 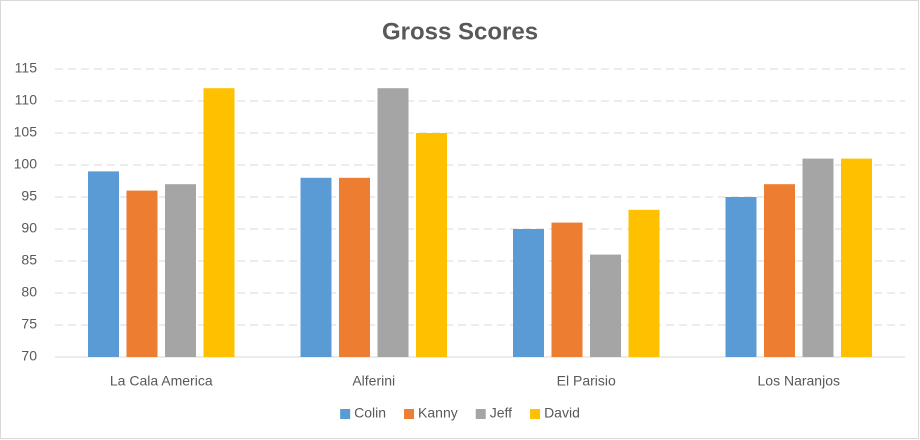 What do you see at coordinates (161, 381) in the screenshot?
I see `x-tick-label: La Cala America` at bounding box center [161, 381].